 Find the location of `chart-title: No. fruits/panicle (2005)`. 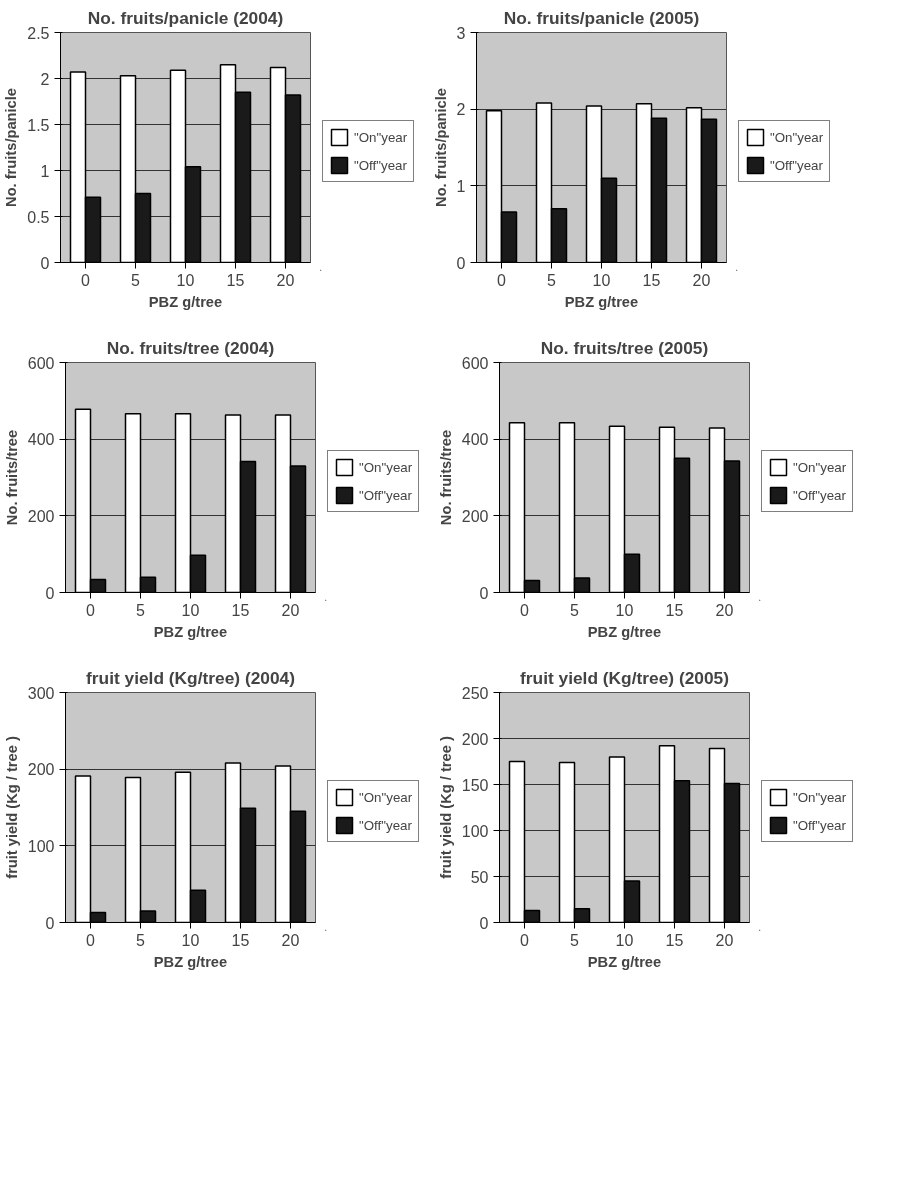

chart-title: No. fruits/panicle (2005) is located at coordinates (601, 17).